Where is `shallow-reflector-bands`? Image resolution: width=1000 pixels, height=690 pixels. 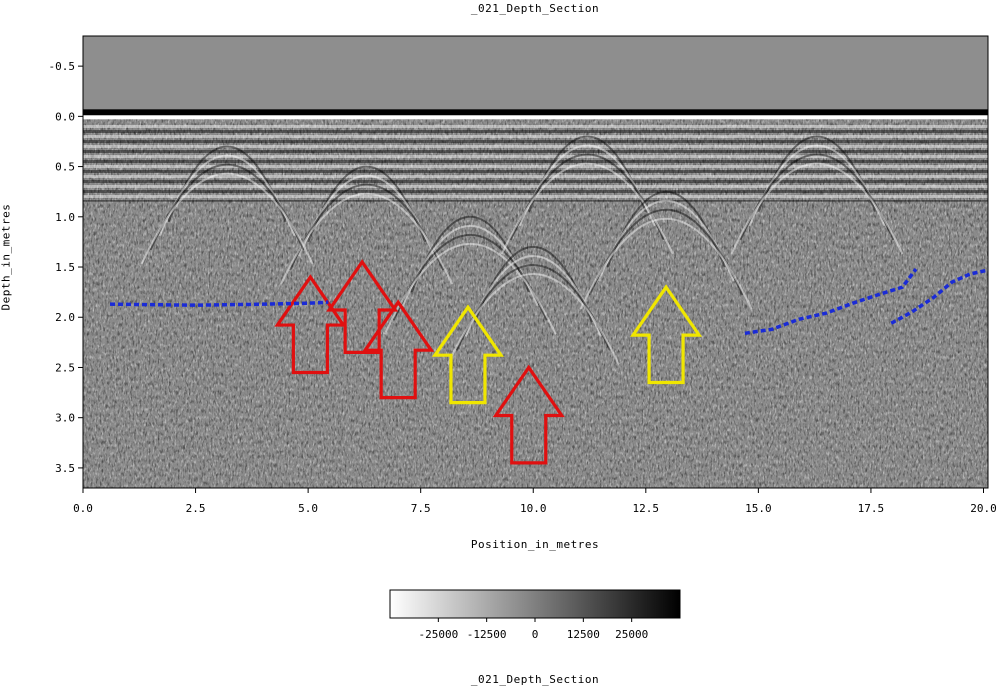
shallow-reflector-bands is located at coordinates (535, 163).